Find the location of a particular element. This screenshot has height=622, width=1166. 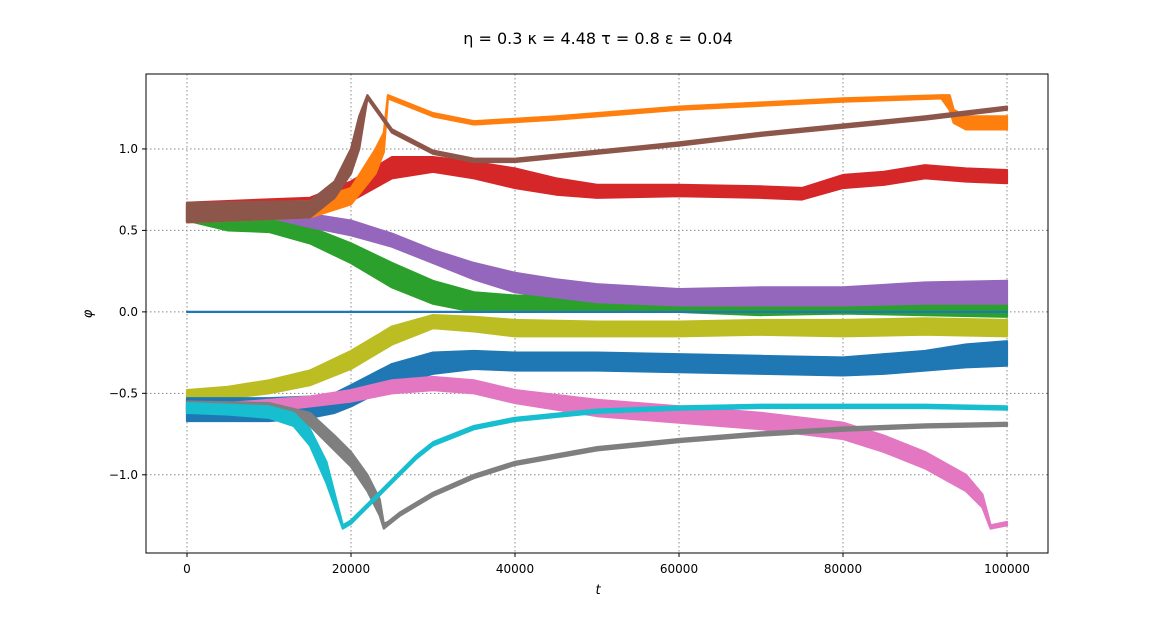

y-tick-label: 0.0 is located at coordinates (128, 312).